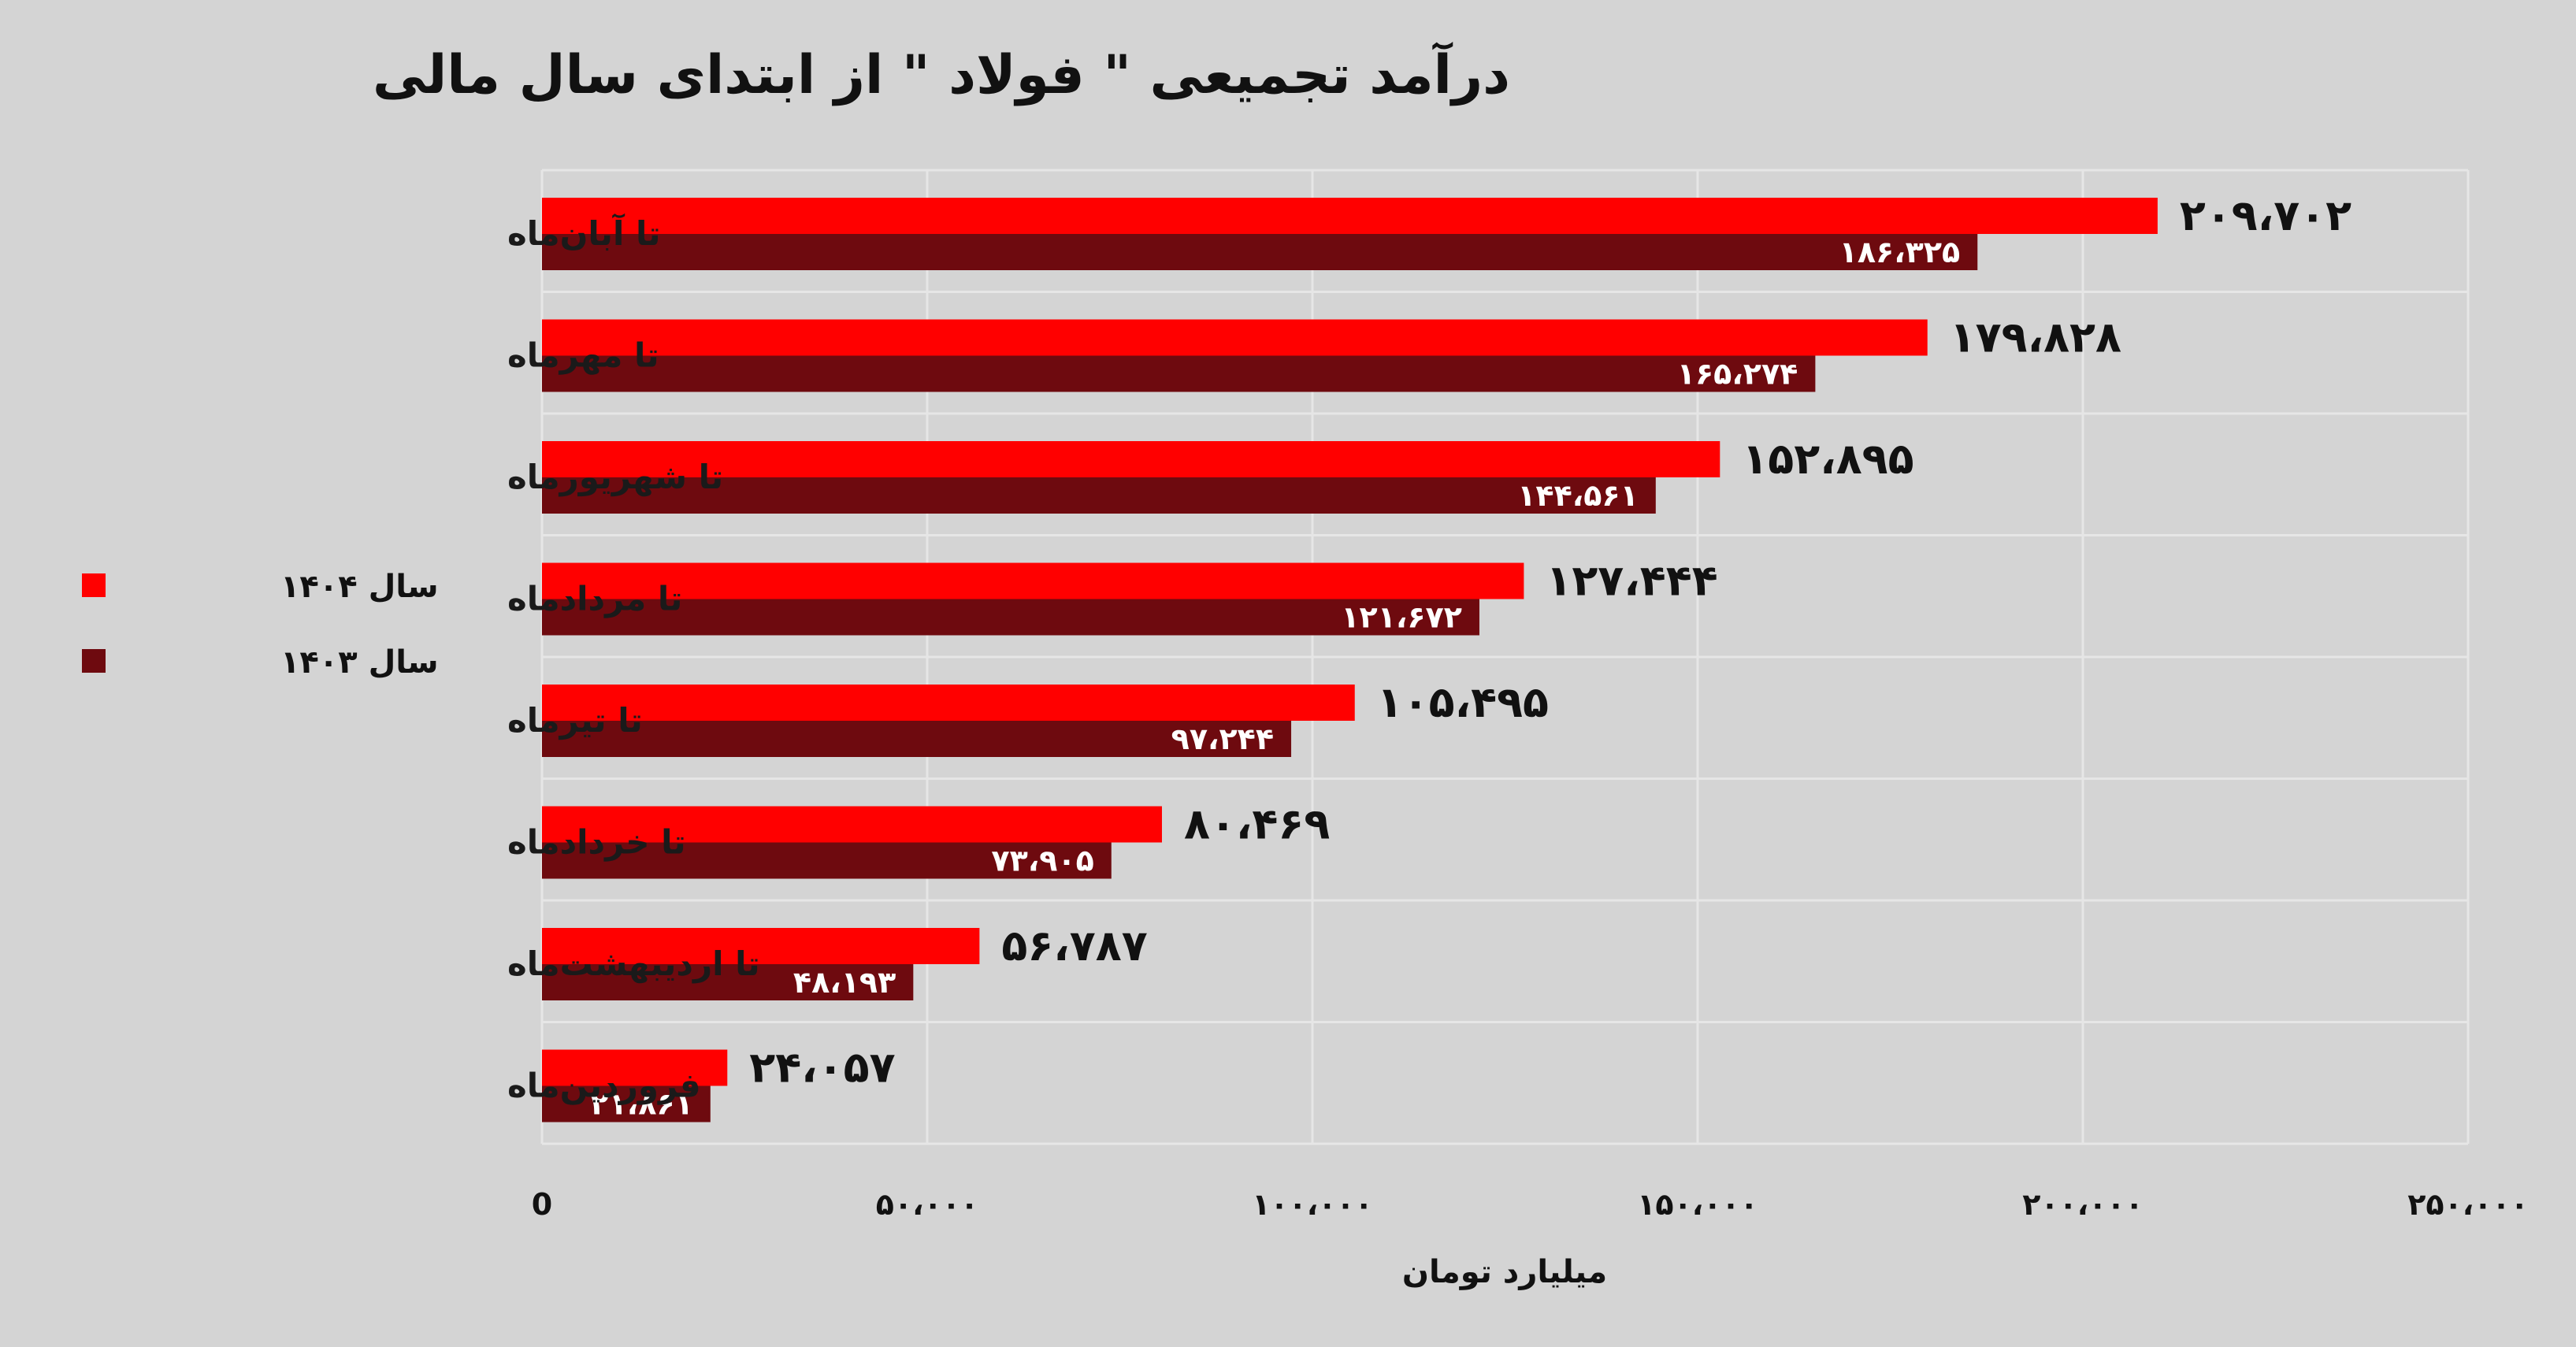 Image resolution: width=2576 pixels, height=1347 pixels. Describe the element at coordinates (584, 233) in the screenshot. I see `category-label: تا آبان‌ماه` at that location.